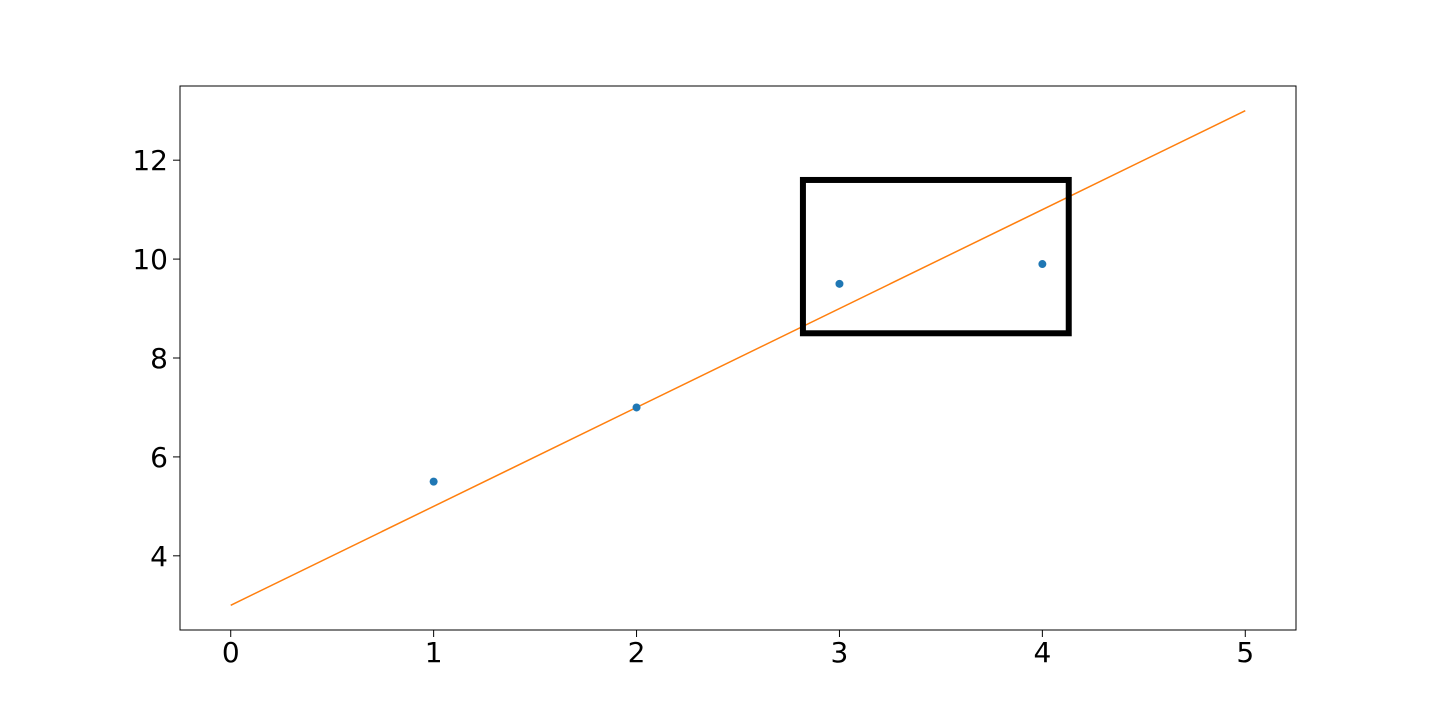 The image size is (1440, 720). I want to click on x-tick-label: 1, so click(434, 652).